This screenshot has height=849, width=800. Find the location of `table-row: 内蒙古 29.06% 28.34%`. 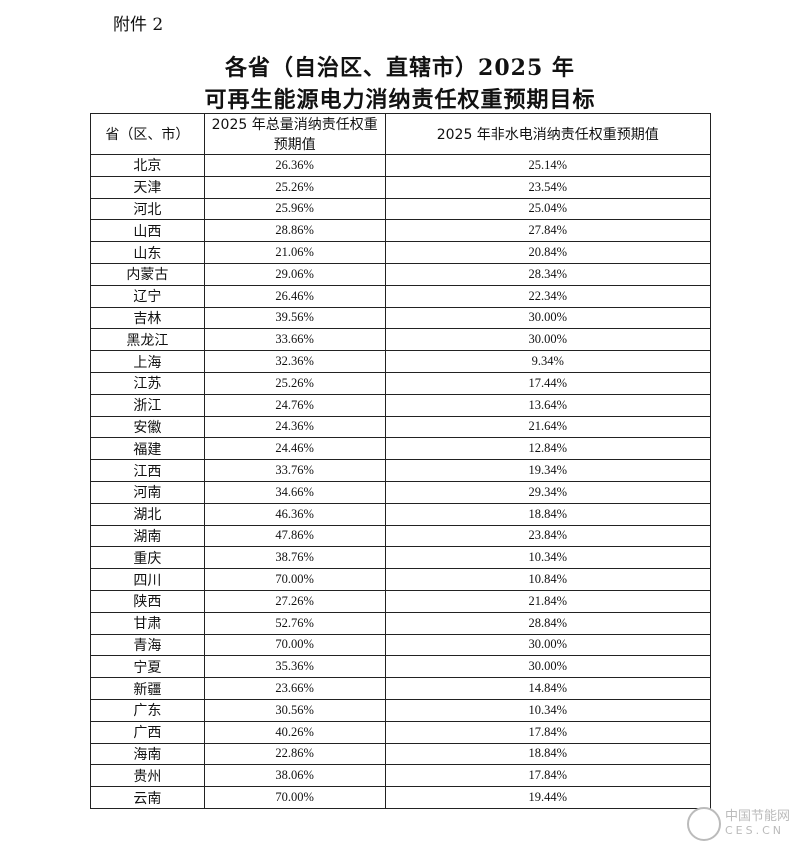

table-row: 内蒙古 29.06% 28.34% is located at coordinates (401, 274).